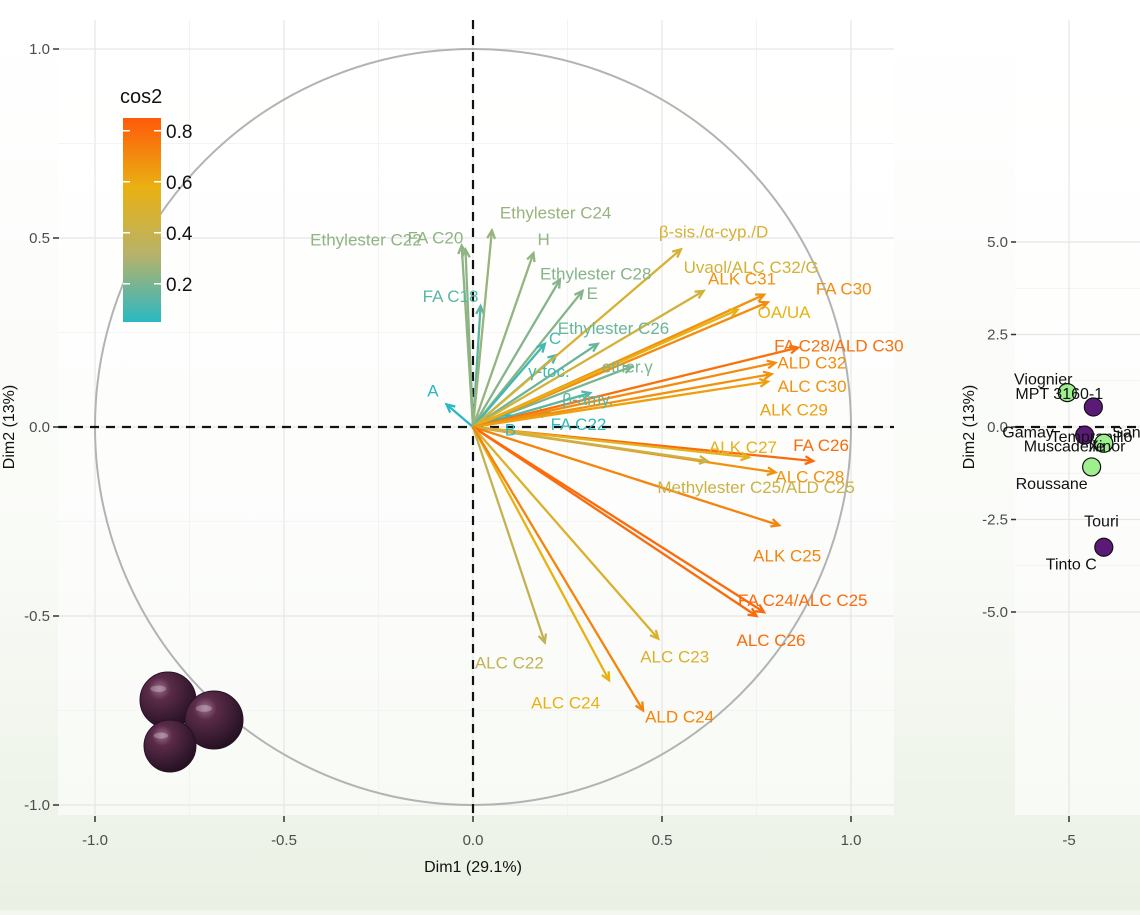 The height and width of the screenshot is (915, 1140). What do you see at coordinates (802, 600) in the screenshot?
I see `variable-label: FA C24/ALC C25` at bounding box center [802, 600].